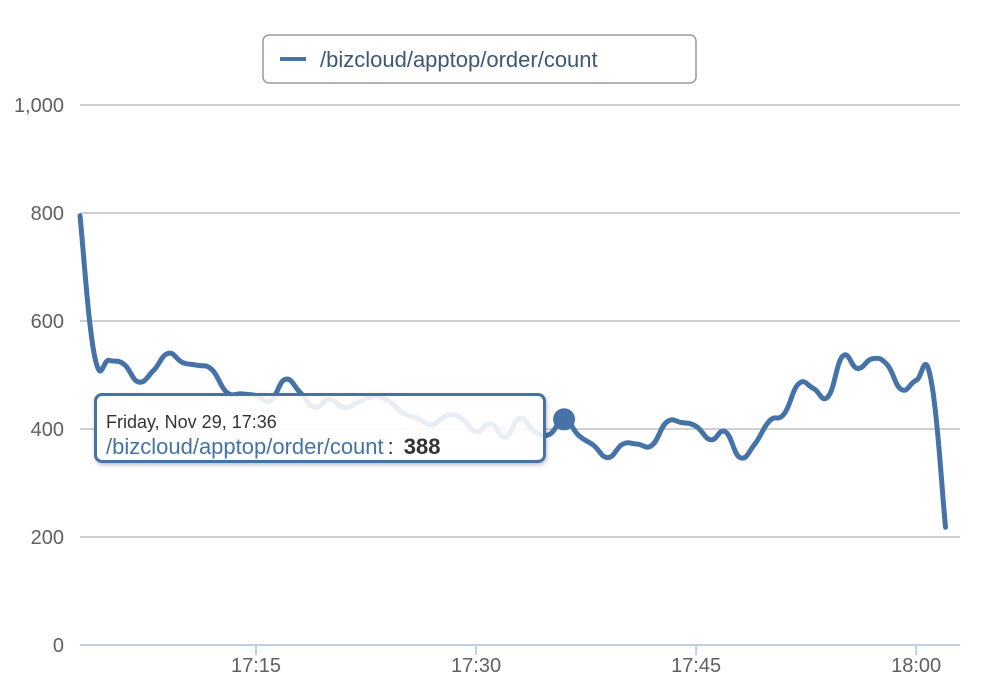 The height and width of the screenshot is (676, 996). What do you see at coordinates (256, 665) in the screenshot?
I see `x-tick-label: 17:15` at bounding box center [256, 665].